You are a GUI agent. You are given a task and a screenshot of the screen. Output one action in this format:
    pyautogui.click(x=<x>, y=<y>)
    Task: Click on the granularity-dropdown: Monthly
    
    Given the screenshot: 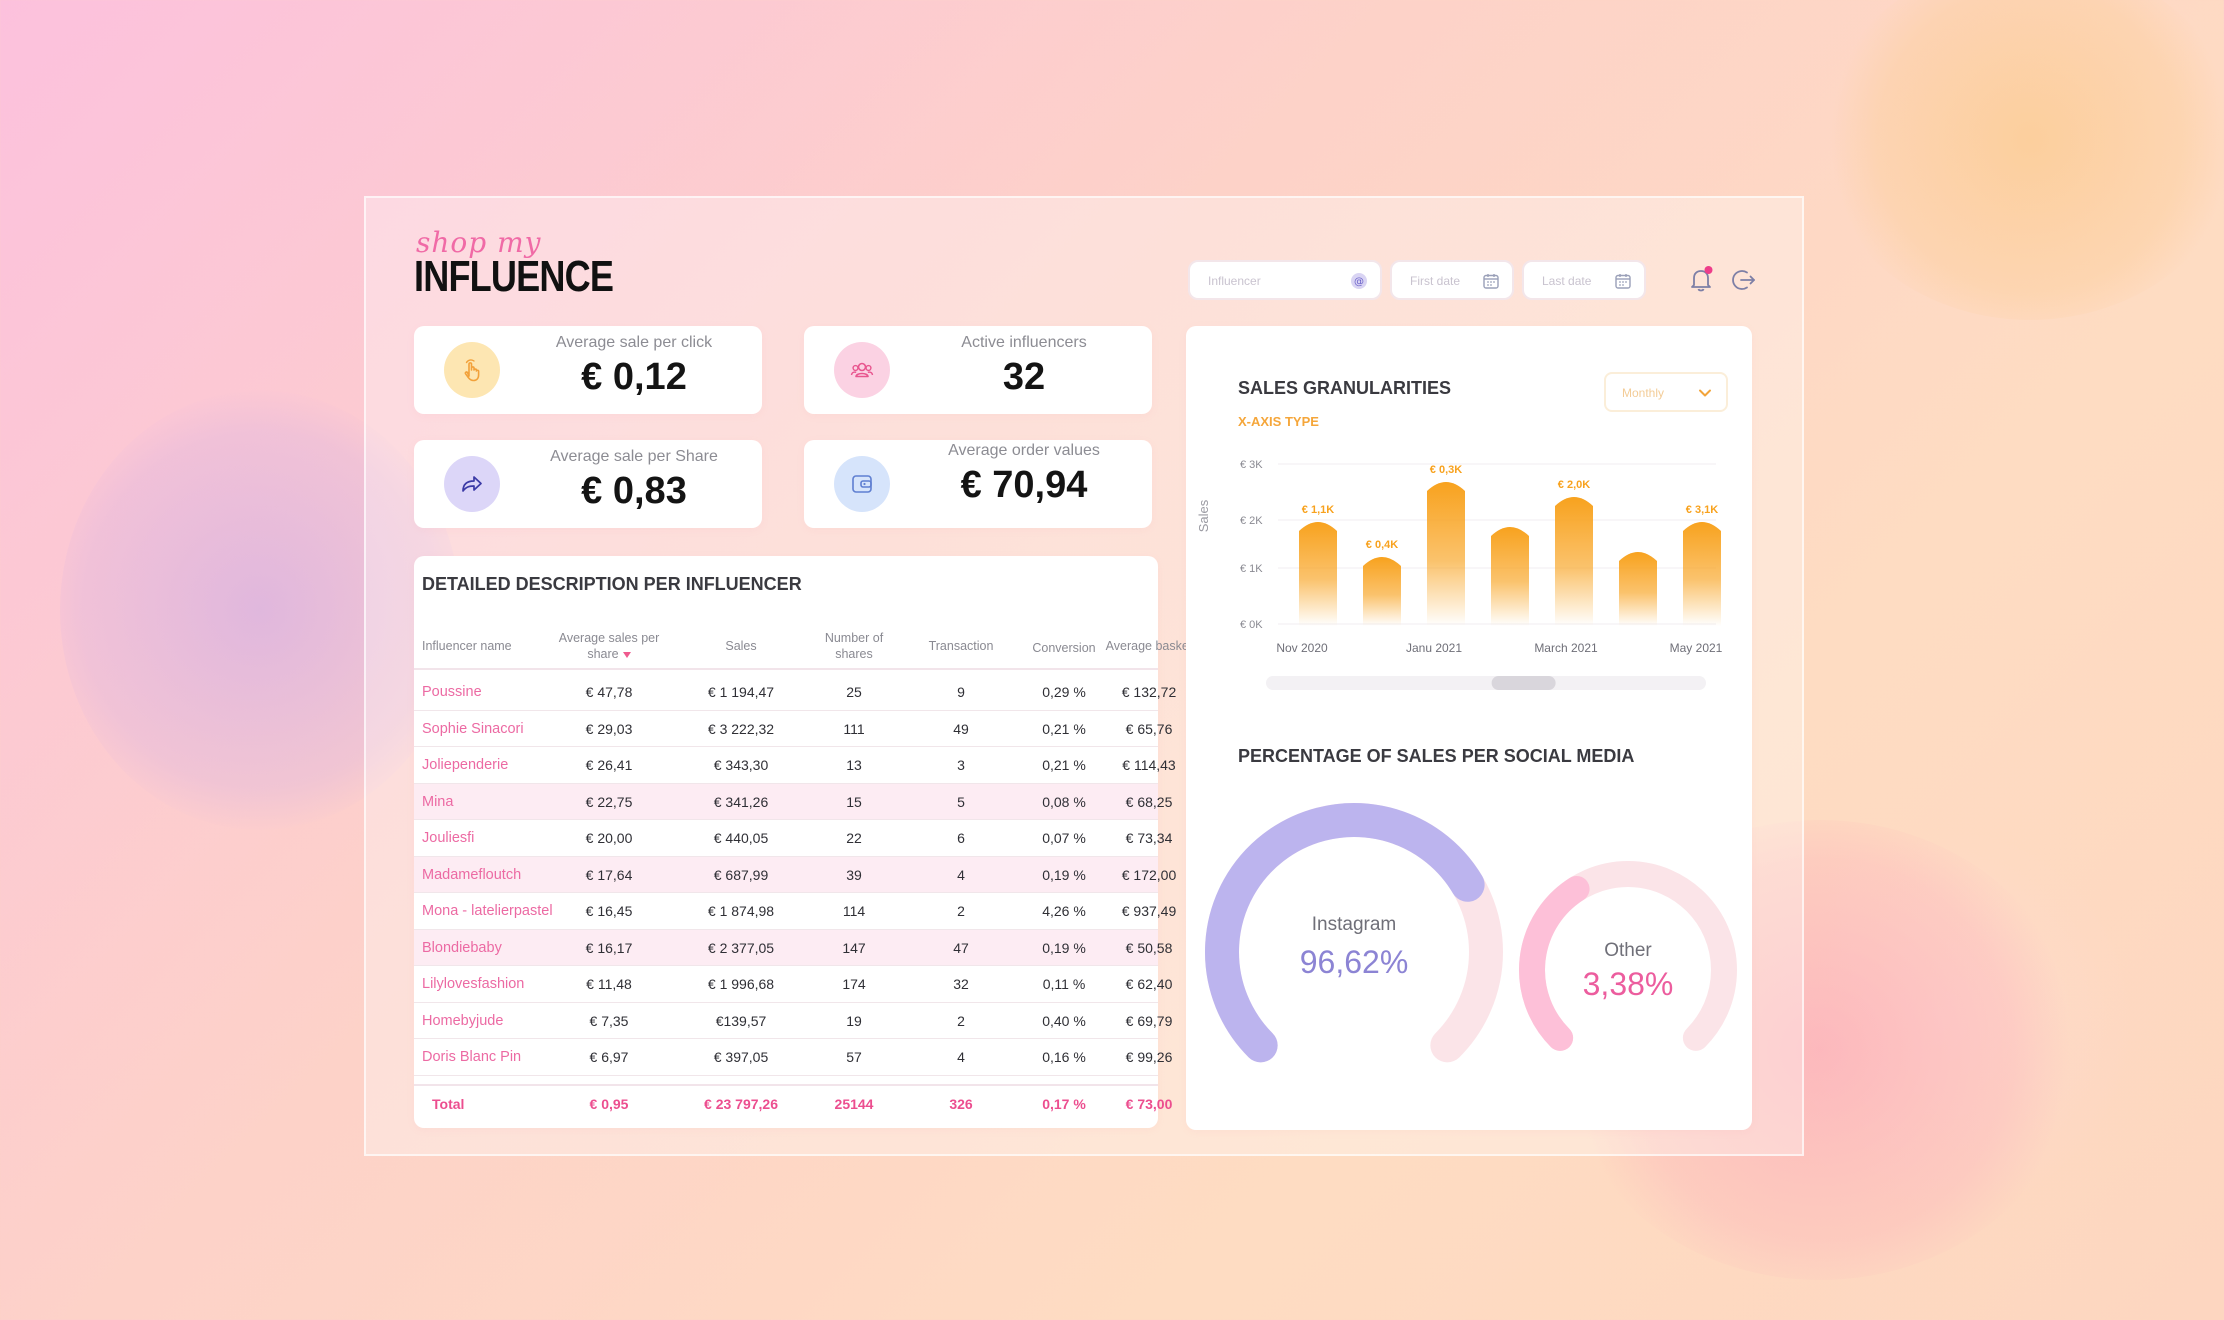 What is the action you would take?
    pyautogui.click(x=1666, y=392)
    